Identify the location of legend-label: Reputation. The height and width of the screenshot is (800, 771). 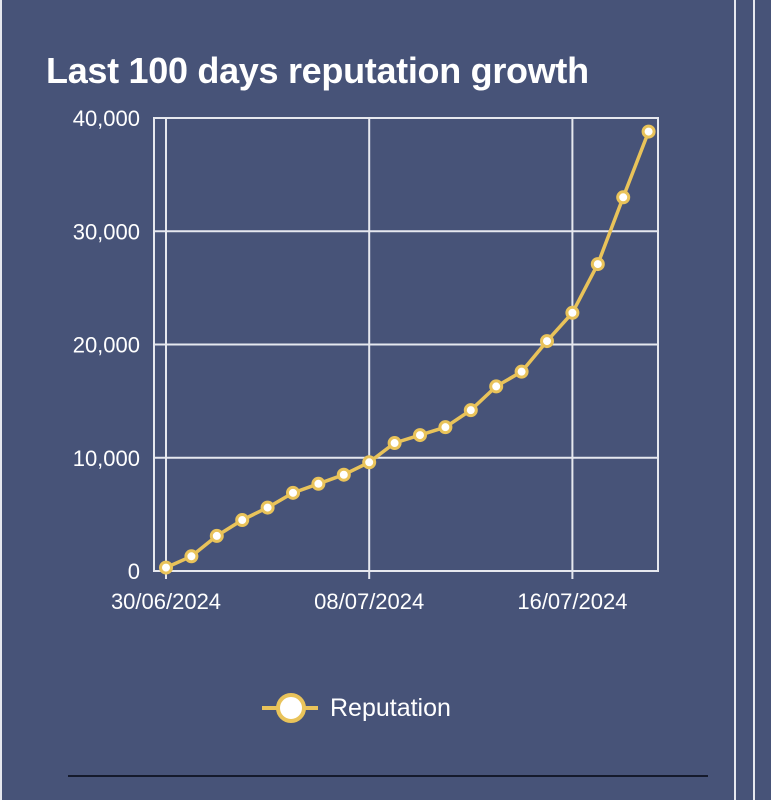
(390, 707).